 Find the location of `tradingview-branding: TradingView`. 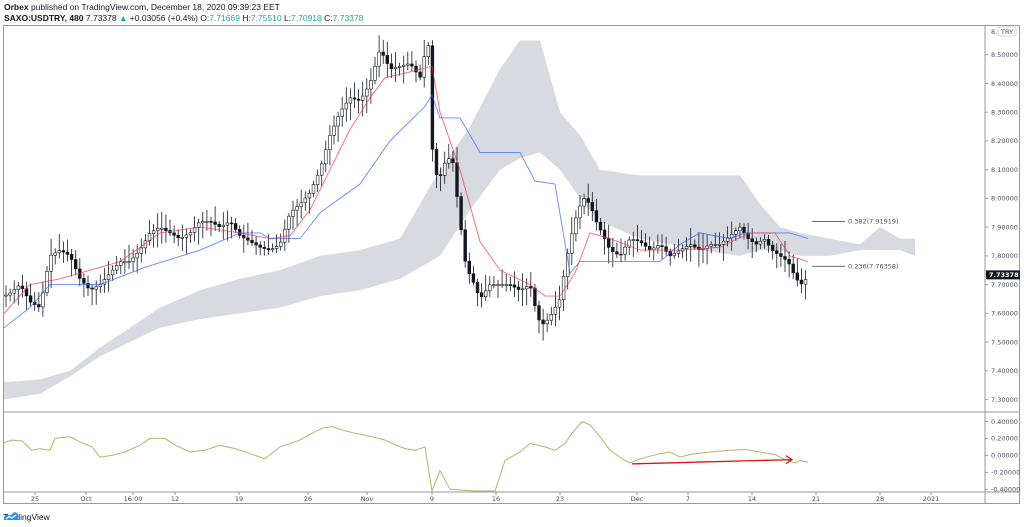

tradingview-branding: TradingView is located at coordinates (26, 517).